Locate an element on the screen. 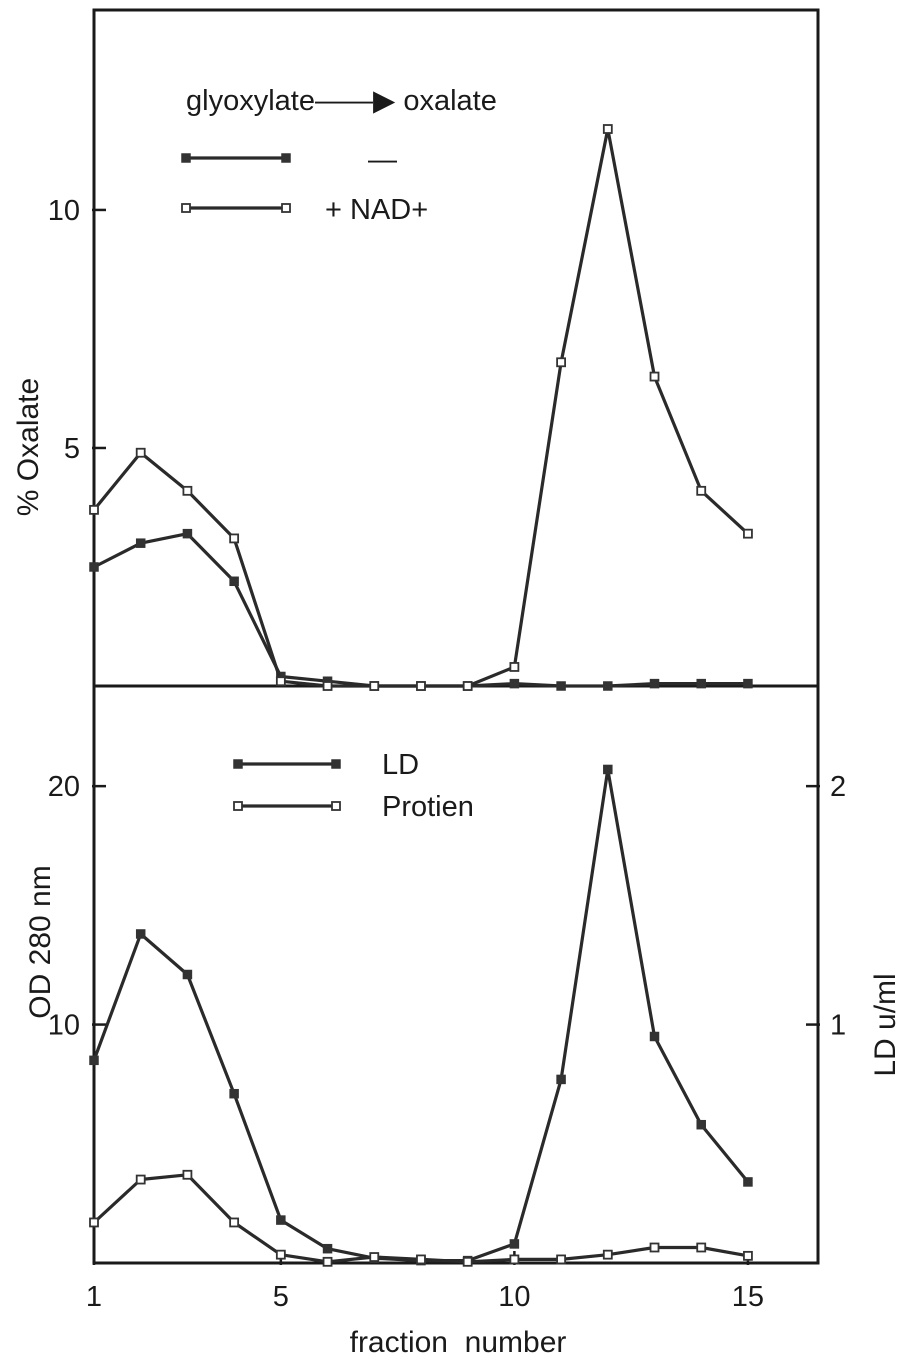 This screenshot has height=1360, width=901. bottom-y-tick-label: 20 is located at coordinates (64, 787).